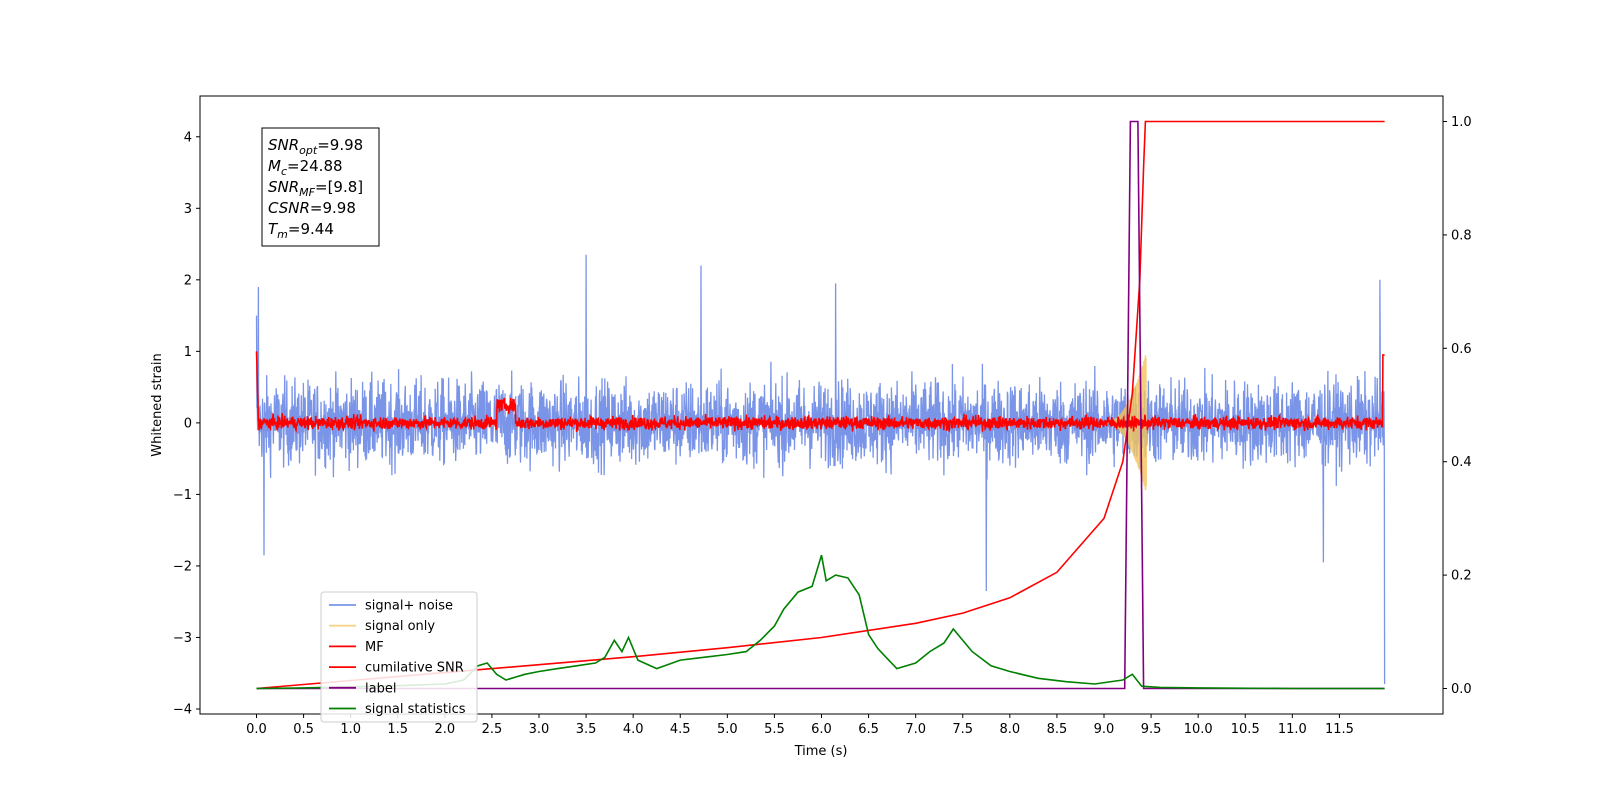  Describe the element at coordinates (256, 729) in the screenshot. I see `x-tick-label: 0.0` at that location.